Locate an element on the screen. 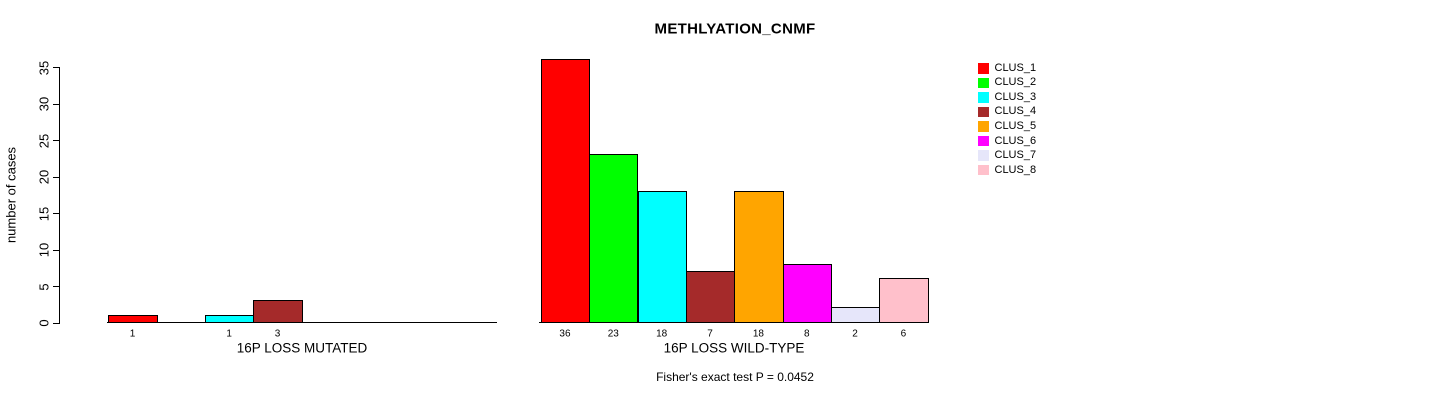 The height and width of the screenshot is (400, 1440). bar-value-label: 36 is located at coordinates (565, 333).